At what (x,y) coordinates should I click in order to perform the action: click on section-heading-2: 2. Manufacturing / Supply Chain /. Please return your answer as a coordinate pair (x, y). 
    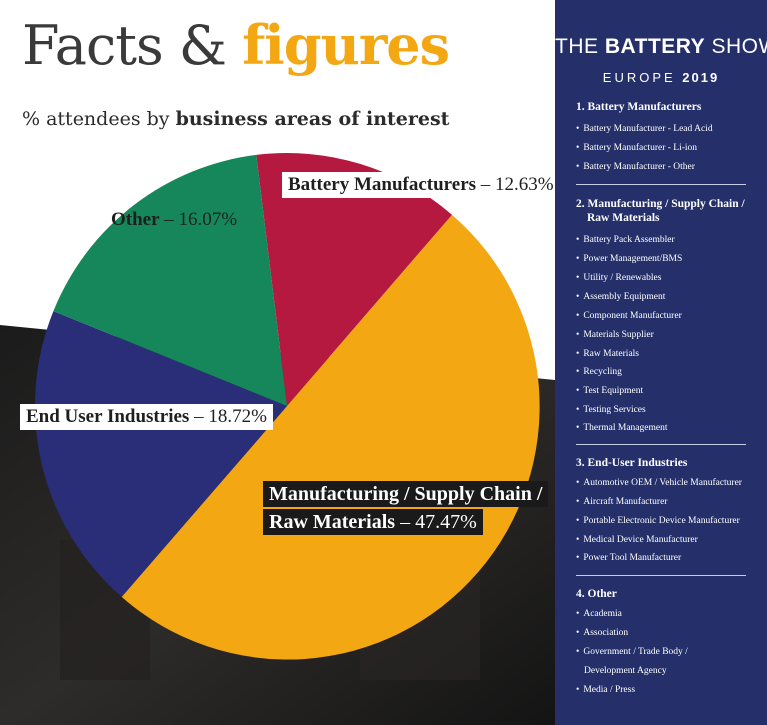
    Looking at the image, I should click on (660, 204).